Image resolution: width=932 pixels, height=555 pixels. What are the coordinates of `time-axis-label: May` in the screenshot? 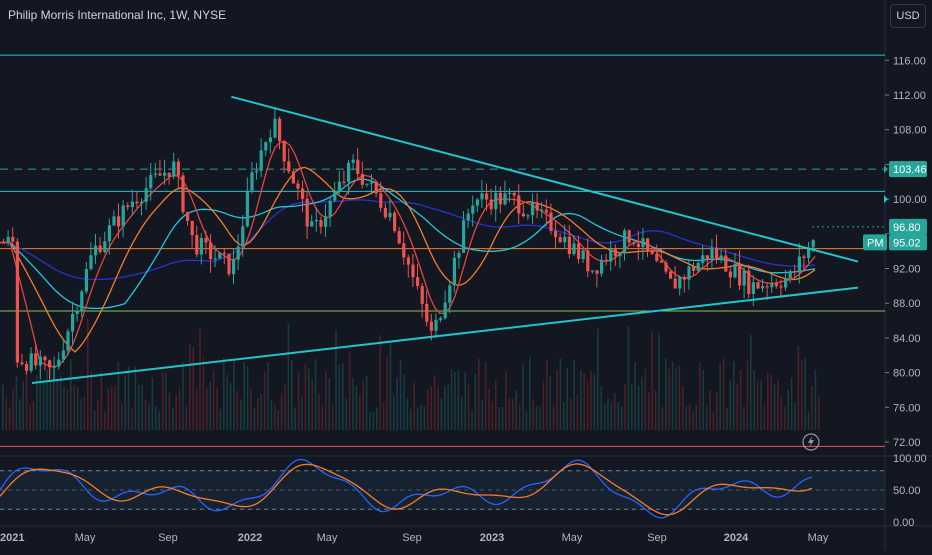 It's located at (327, 538).